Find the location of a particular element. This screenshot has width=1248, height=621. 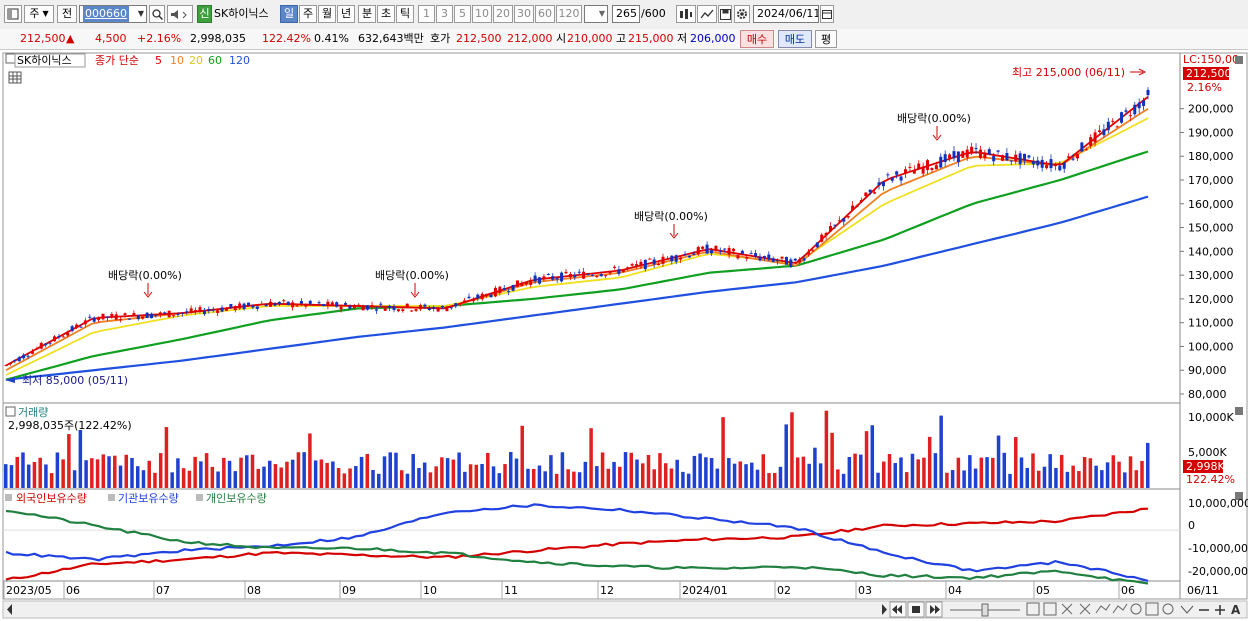

interval-custom-input: ▼ is located at coordinates (596, 14).